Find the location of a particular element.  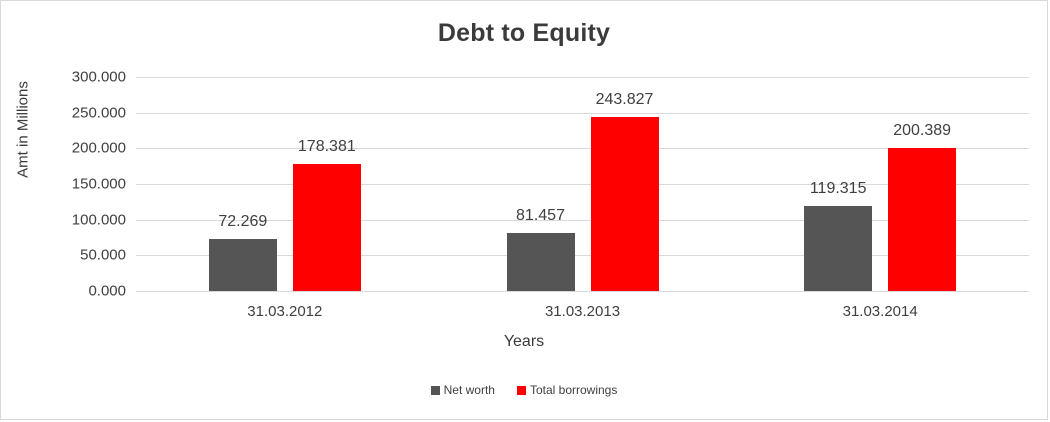

legend-label: Total borrowings is located at coordinates (573, 390).